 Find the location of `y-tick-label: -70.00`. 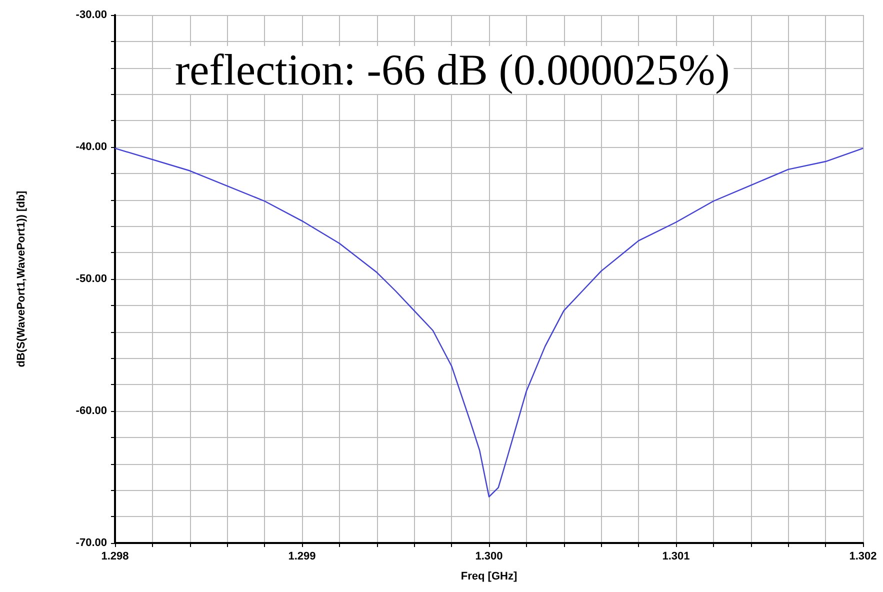

y-tick-label: -70.00 is located at coordinates (91, 543).